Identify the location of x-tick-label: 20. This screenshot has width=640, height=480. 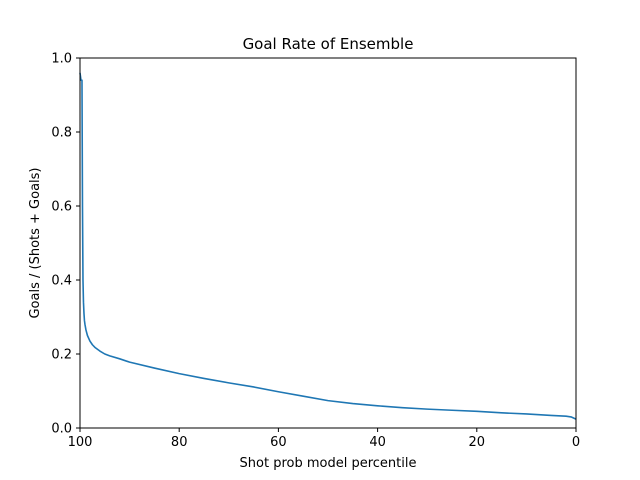
(477, 442).